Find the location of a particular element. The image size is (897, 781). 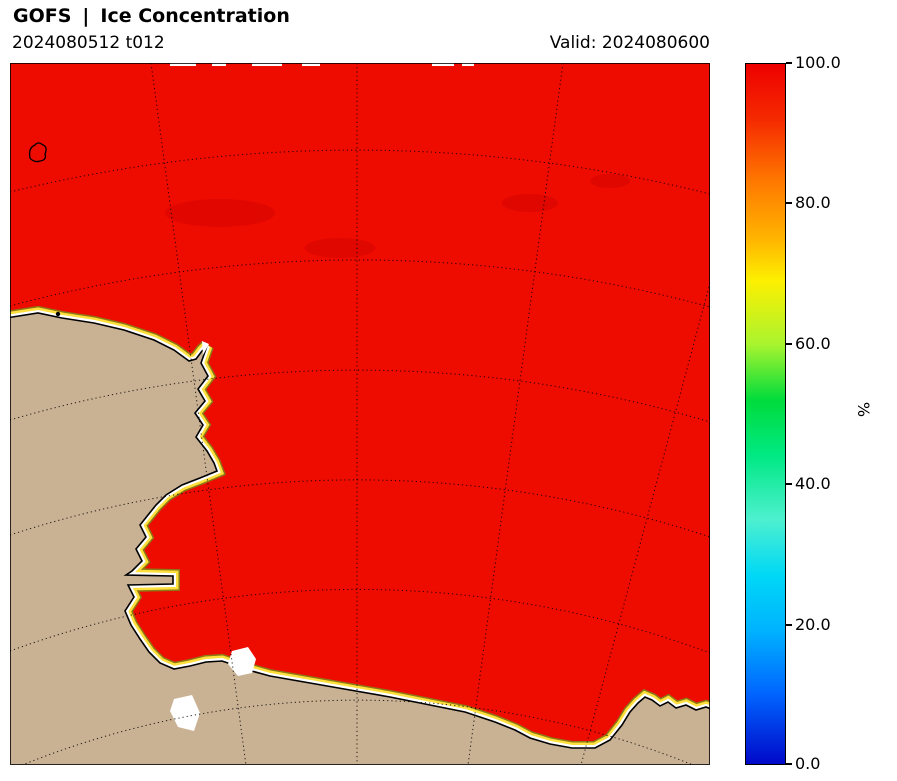

colorbar-tick-label: 20.0 is located at coordinates (813, 624).